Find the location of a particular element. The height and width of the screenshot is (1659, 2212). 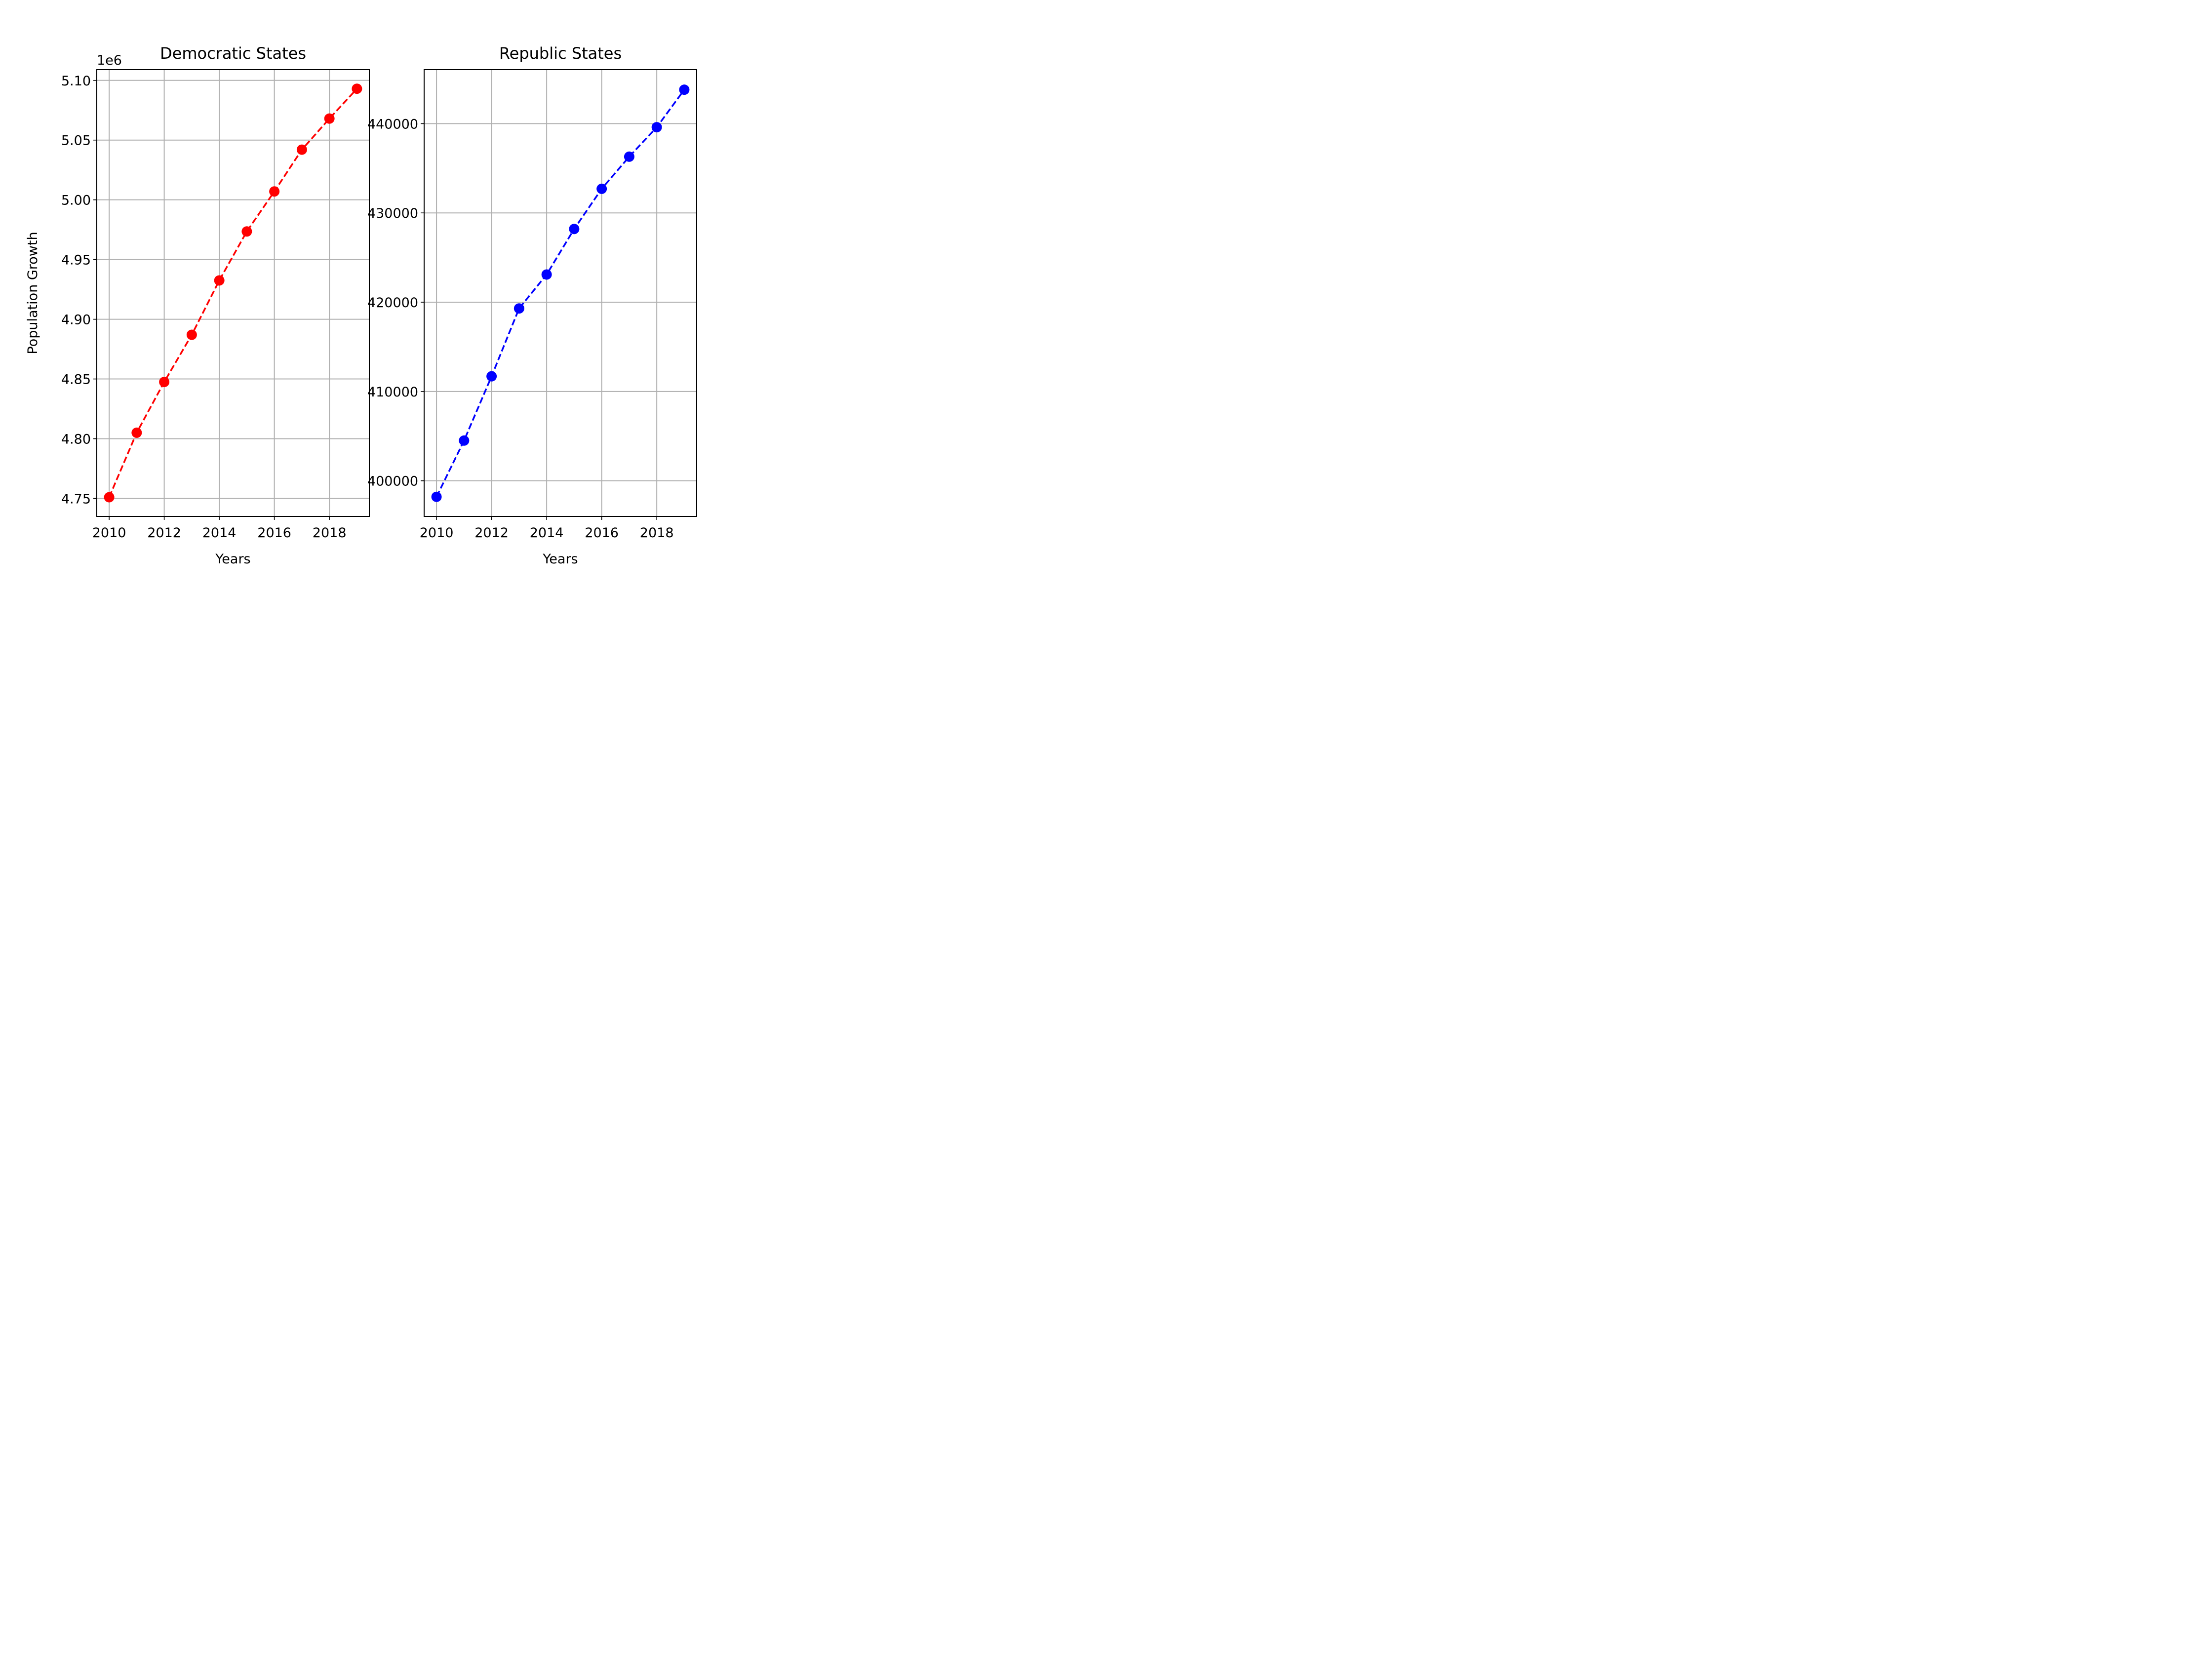

chart-title: Republic States is located at coordinates (561, 54).